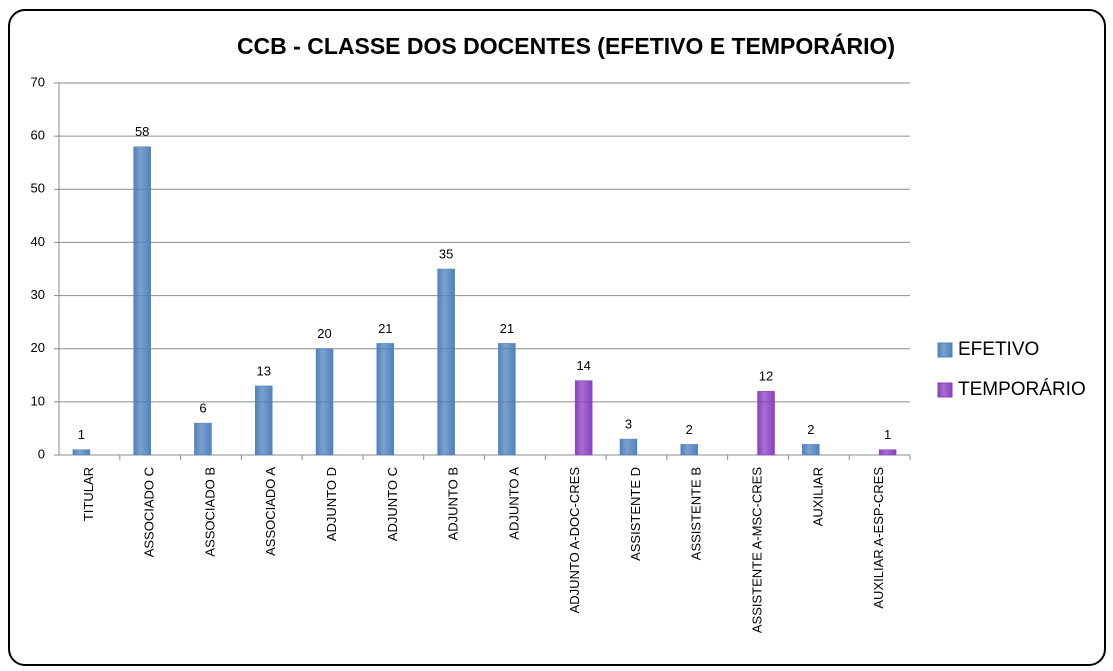 The width and height of the screenshot is (1113, 671). Describe the element at coordinates (998, 349) in the screenshot. I see `legend-label: EFETIVO` at that location.